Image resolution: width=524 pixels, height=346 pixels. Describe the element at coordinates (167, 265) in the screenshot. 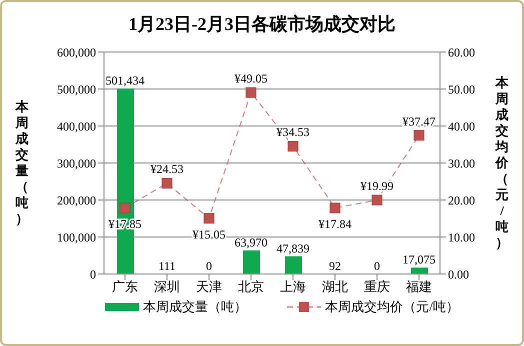

I see `data-label: 111` at that location.